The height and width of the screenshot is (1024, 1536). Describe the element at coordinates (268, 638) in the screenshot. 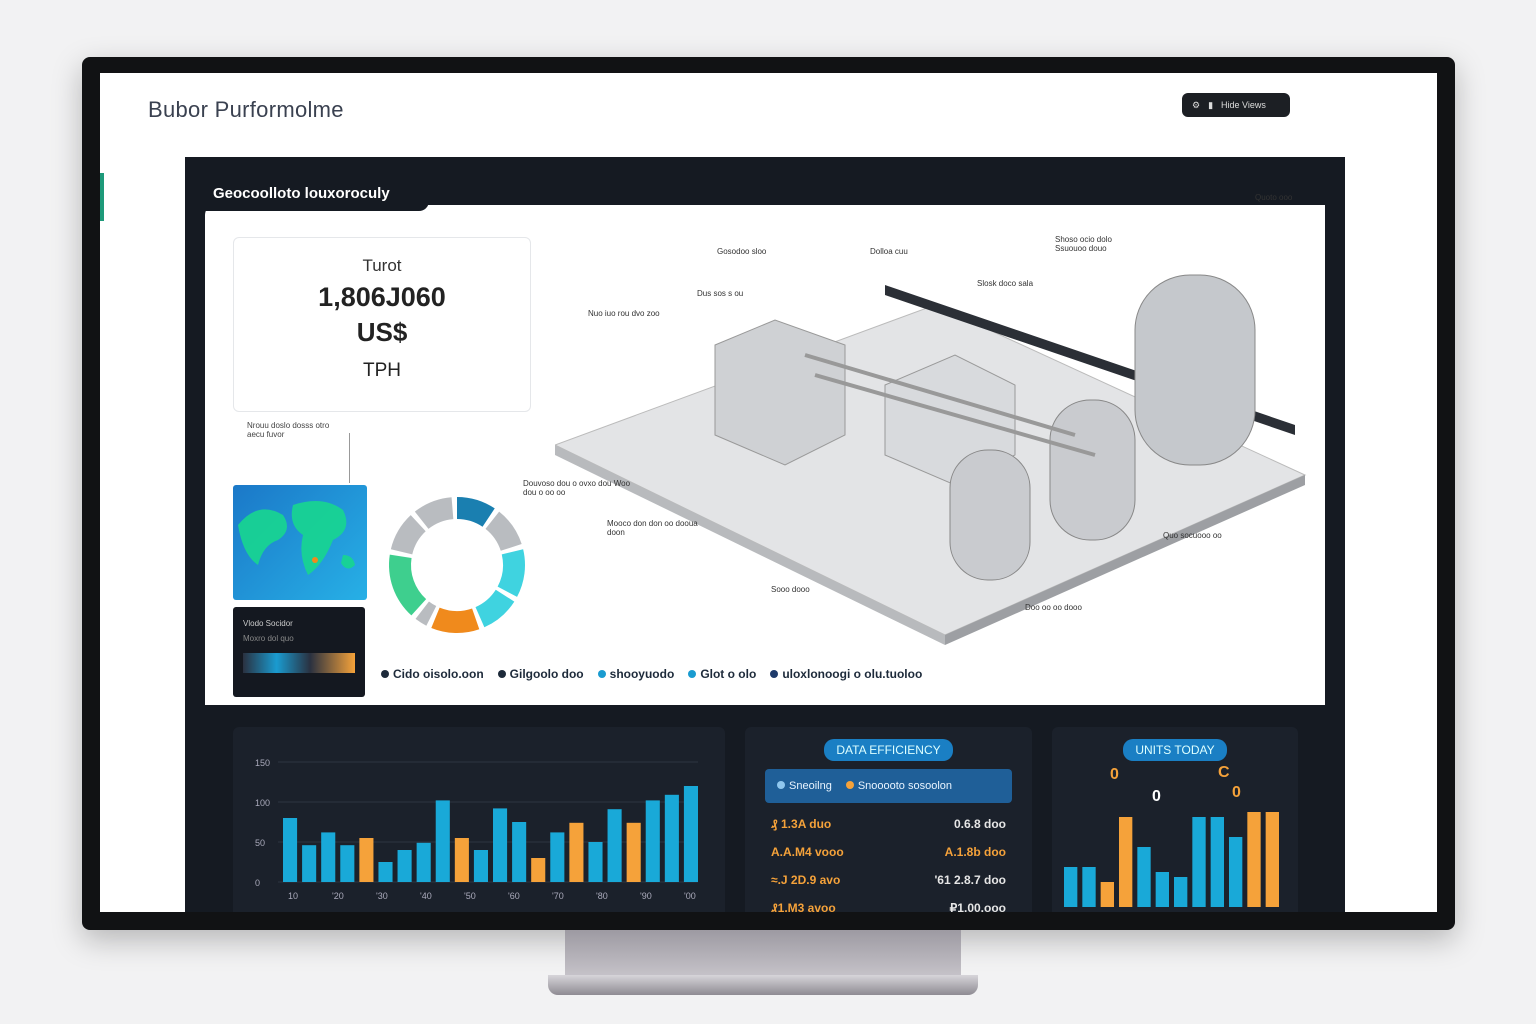

I see `video-tile-sub: Moxro dol quo` at that location.